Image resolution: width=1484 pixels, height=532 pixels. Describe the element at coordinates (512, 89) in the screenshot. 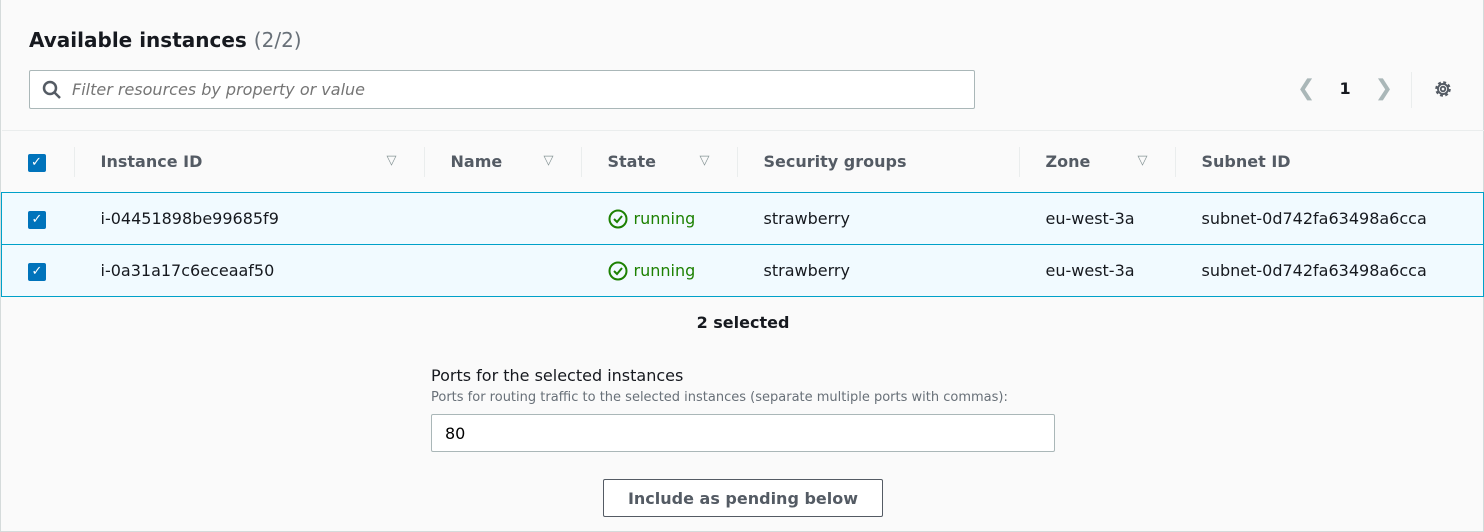

I see `filter-input` at that location.